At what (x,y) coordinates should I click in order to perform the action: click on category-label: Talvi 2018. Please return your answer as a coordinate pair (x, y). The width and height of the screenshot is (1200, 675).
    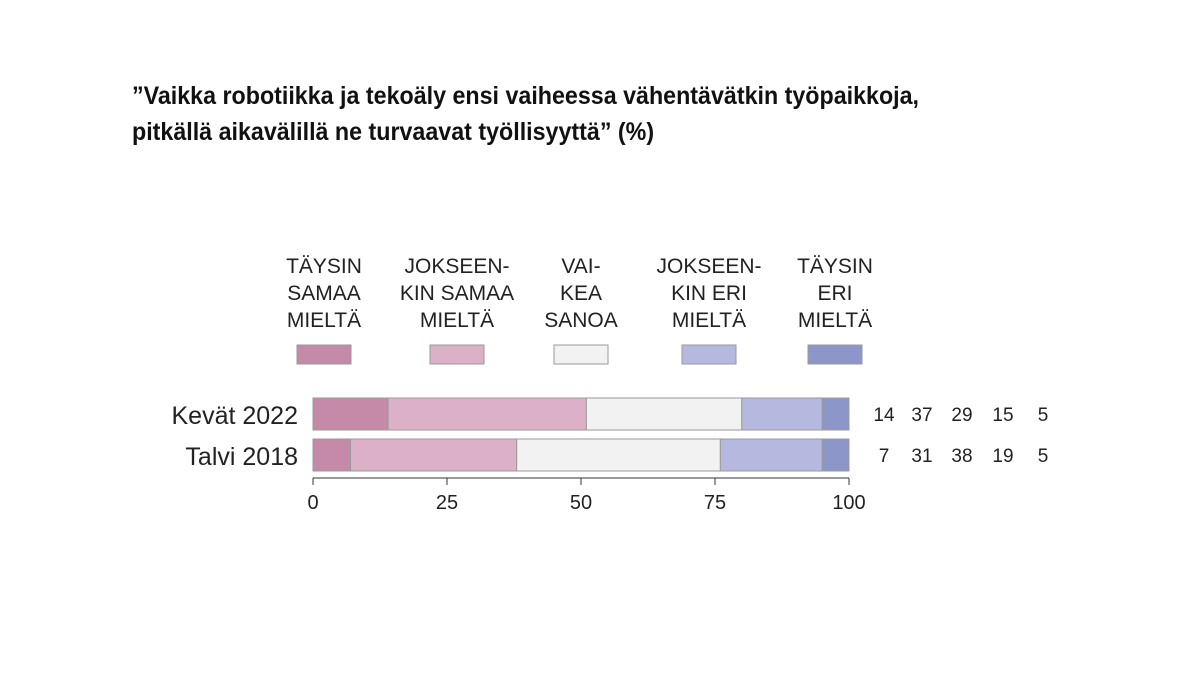
    Looking at the image, I should click on (241, 457).